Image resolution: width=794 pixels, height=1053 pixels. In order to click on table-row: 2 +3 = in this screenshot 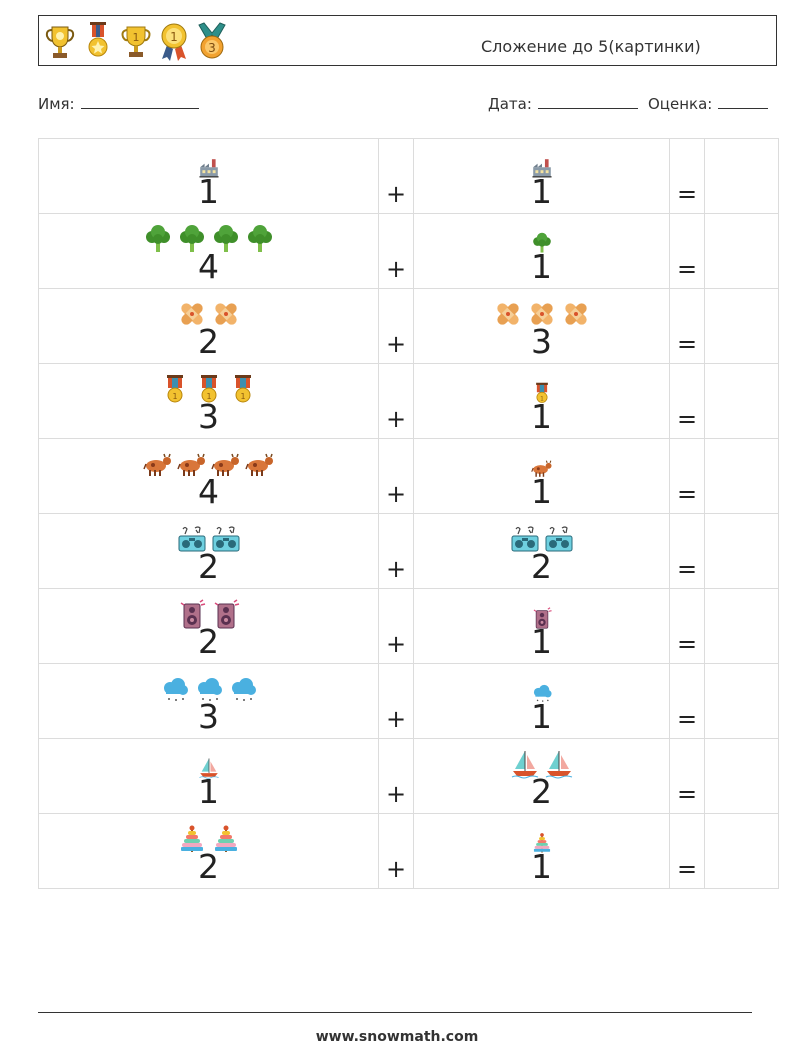, I will do `click(408, 326)`.